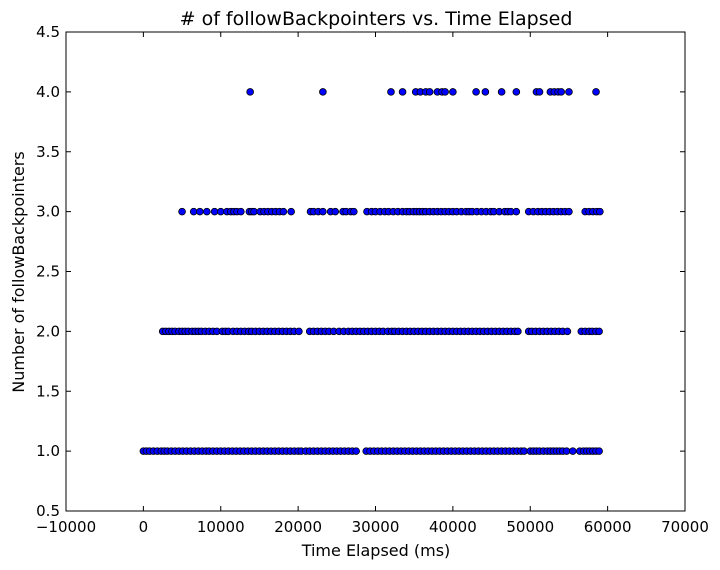 This screenshot has height=570, width=720. Describe the element at coordinates (685, 527) in the screenshot. I see `x-tick-label: 70000` at that location.